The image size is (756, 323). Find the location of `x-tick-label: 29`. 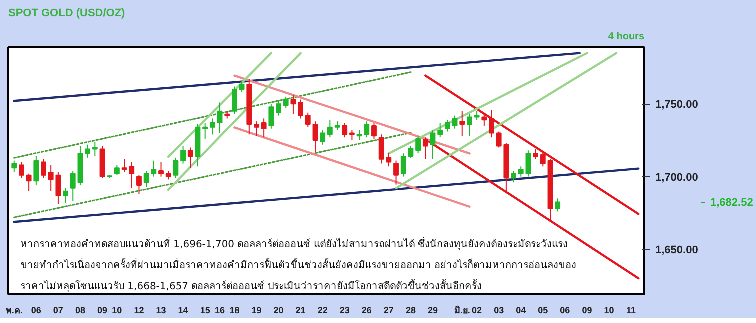

x-tick-label: 29 is located at coordinates (433, 311).